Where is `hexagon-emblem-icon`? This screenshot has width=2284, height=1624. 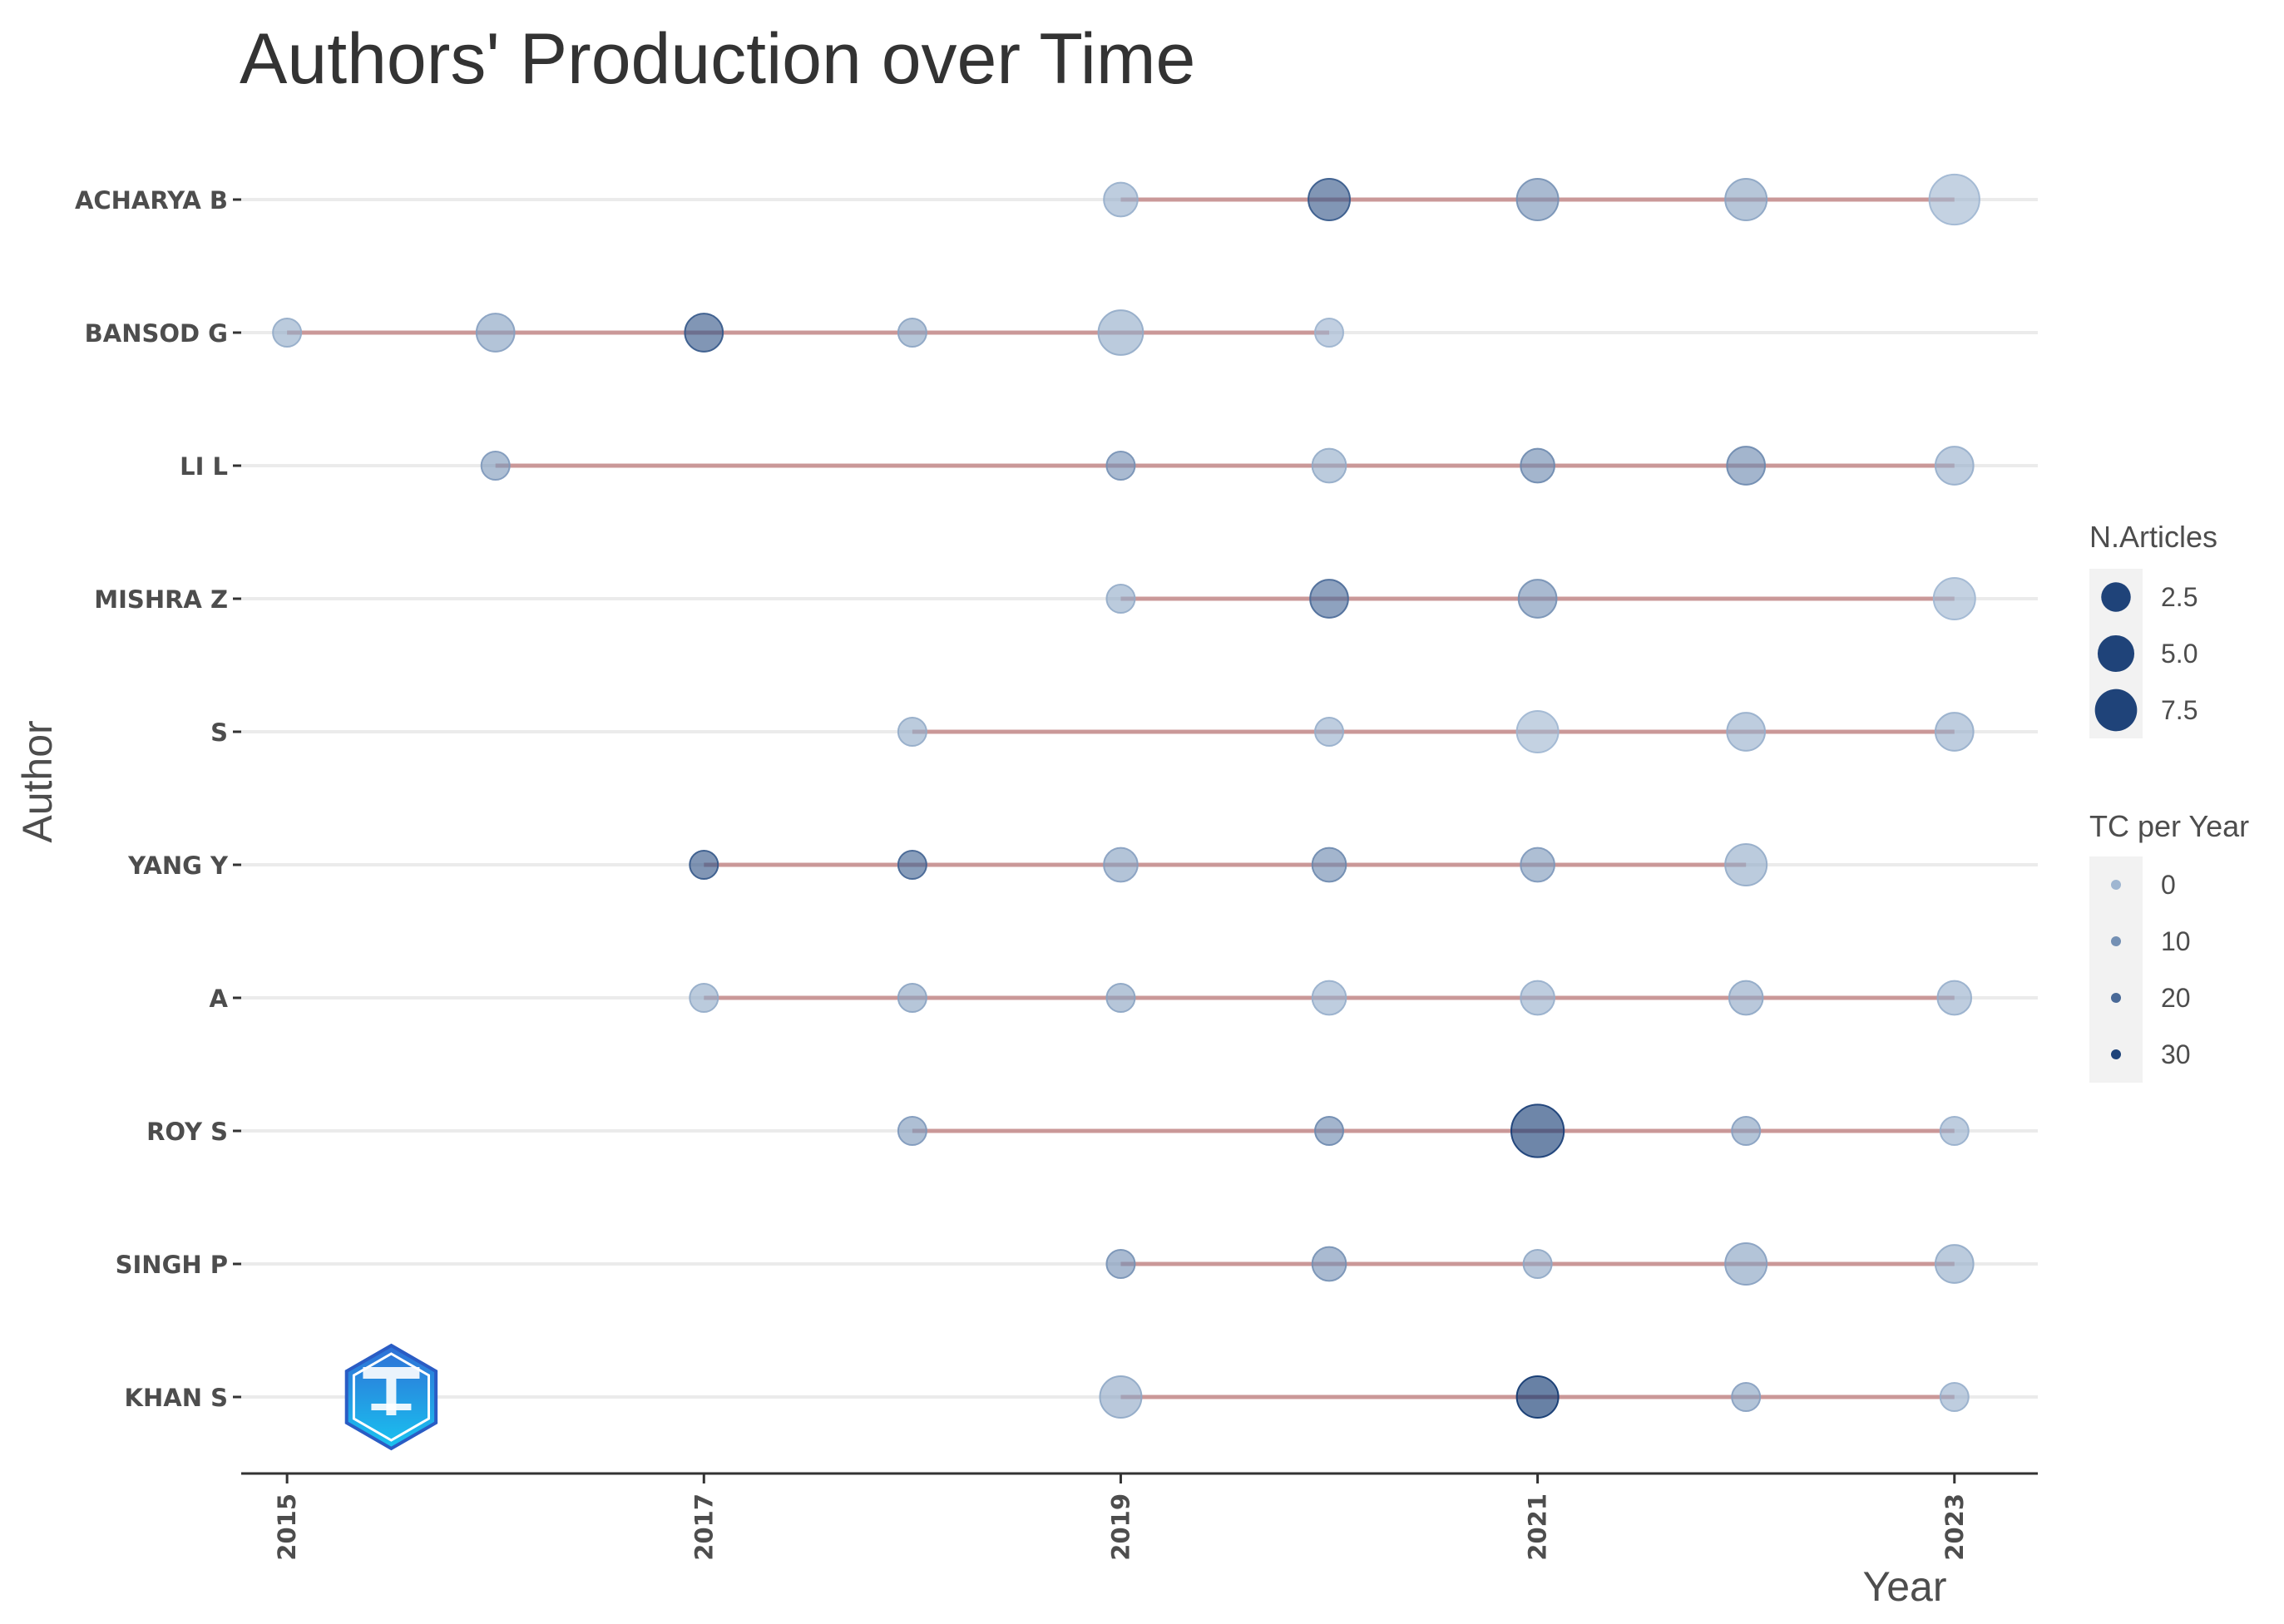 hexagon-emblem-icon is located at coordinates (391, 1397).